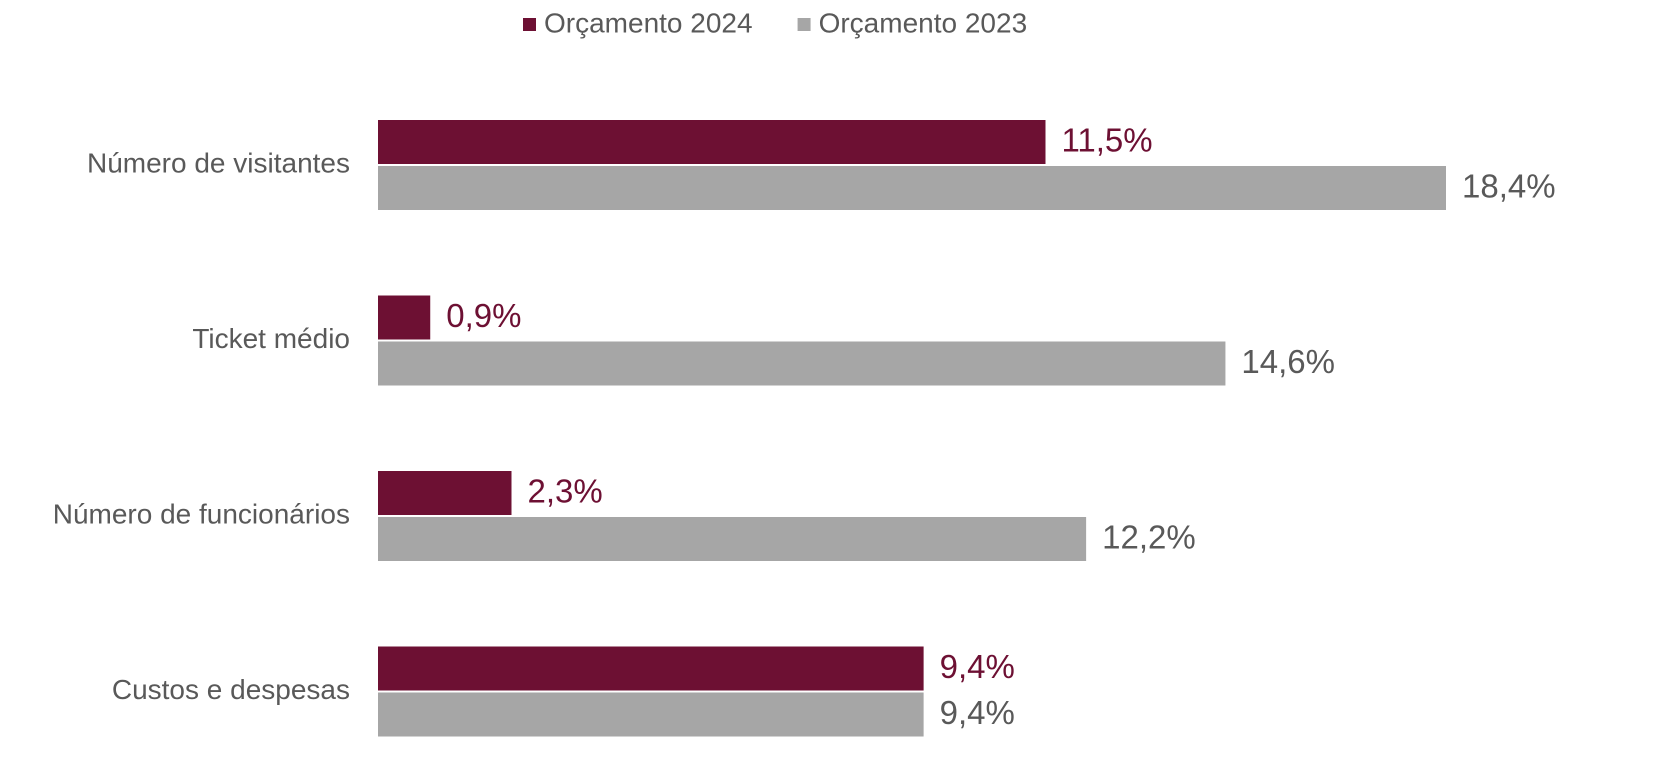 This screenshot has width=1668, height=781. Describe the element at coordinates (1509, 186) in the screenshot. I see `value-label: 18,4%` at that location.